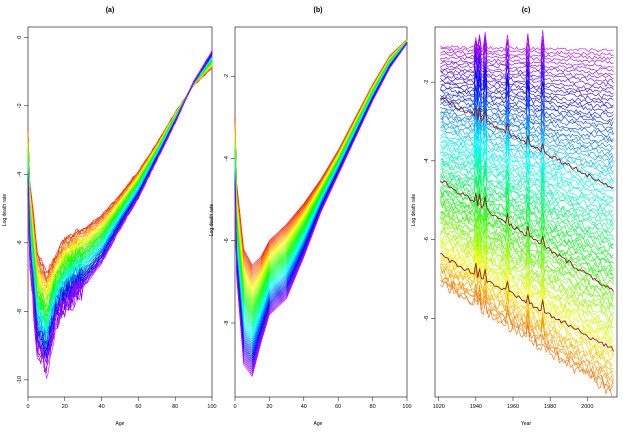 The height and width of the screenshot is (435, 623). Describe the element at coordinates (587, 407) in the screenshot. I see `x-tick-label: 2000` at that location.